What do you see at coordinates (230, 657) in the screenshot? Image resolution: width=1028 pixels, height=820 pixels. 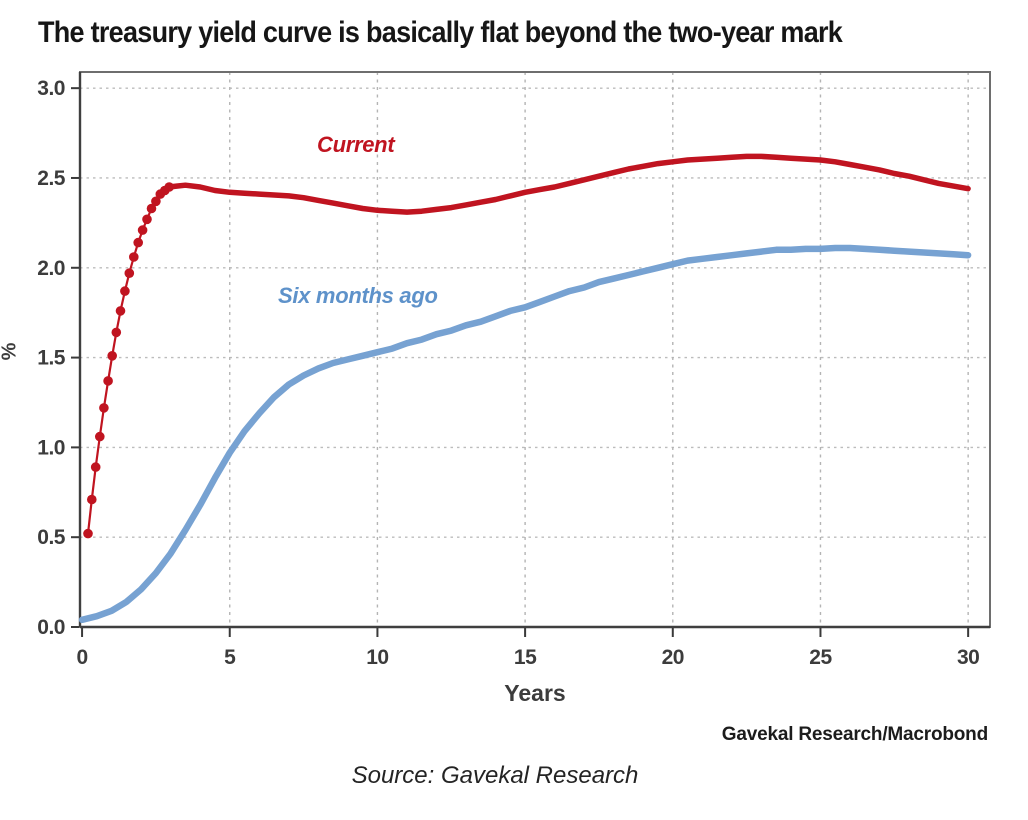 I see `x-tick-label: 5` at bounding box center [230, 657].